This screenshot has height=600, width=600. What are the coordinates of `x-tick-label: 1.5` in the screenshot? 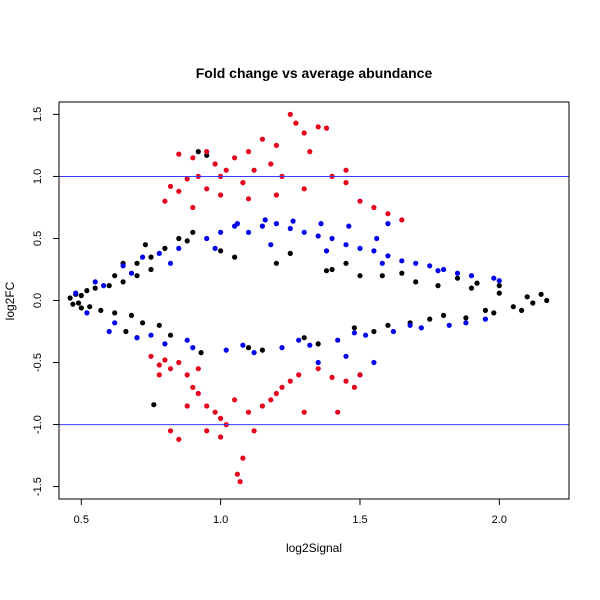 It's located at (359, 520).